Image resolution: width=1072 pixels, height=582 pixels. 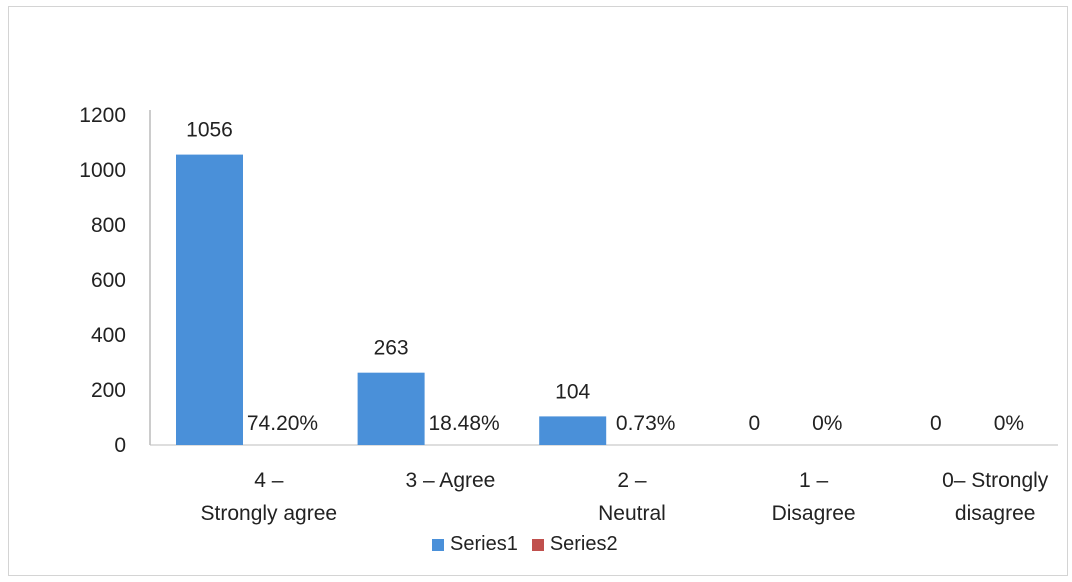 What do you see at coordinates (391, 348) in the screenshot?
I see `data-label-series1-1: 263` at bounding box center [391, 348].